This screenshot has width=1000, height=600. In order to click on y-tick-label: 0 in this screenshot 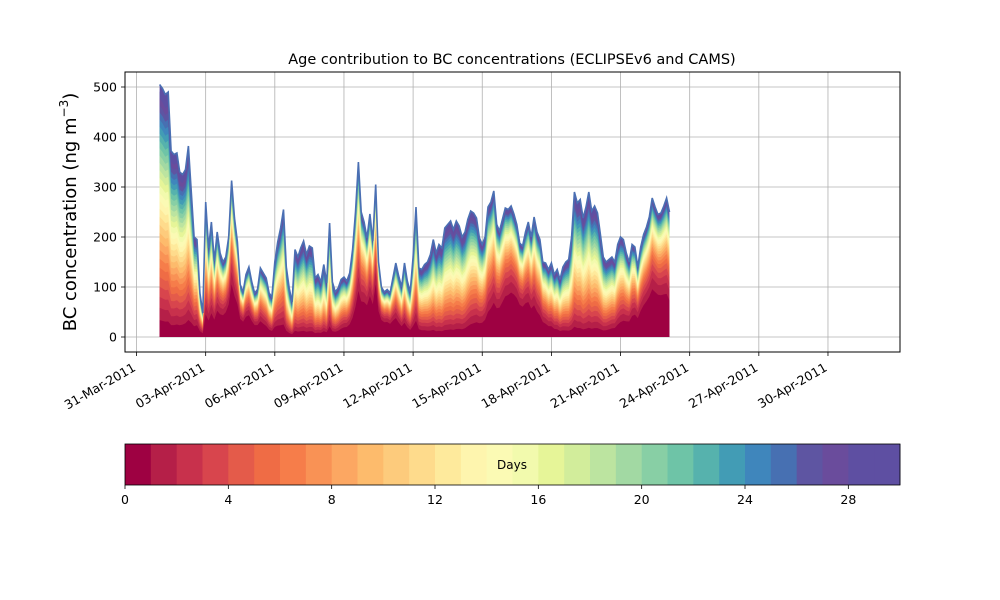, I will do `click(113, 337)`.